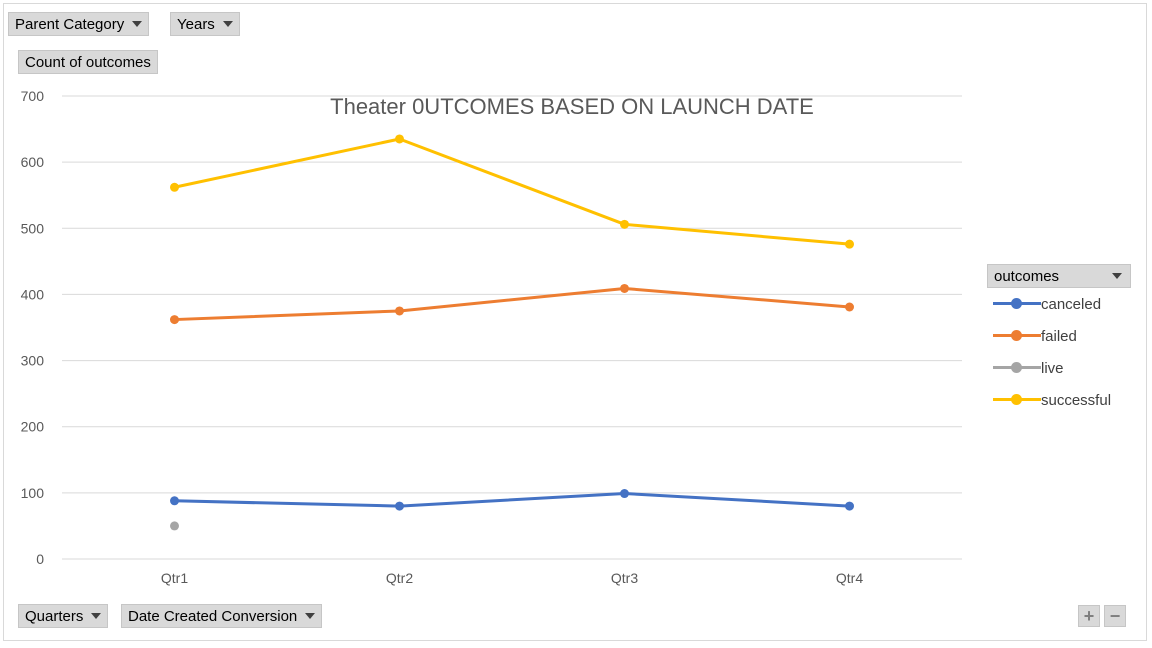 Image resolution: width=1152 pixels, height=648 pixels. Describe the element at coordinates (33, 162) in the screenshot. I see `y-tick-label: 600` at that location.